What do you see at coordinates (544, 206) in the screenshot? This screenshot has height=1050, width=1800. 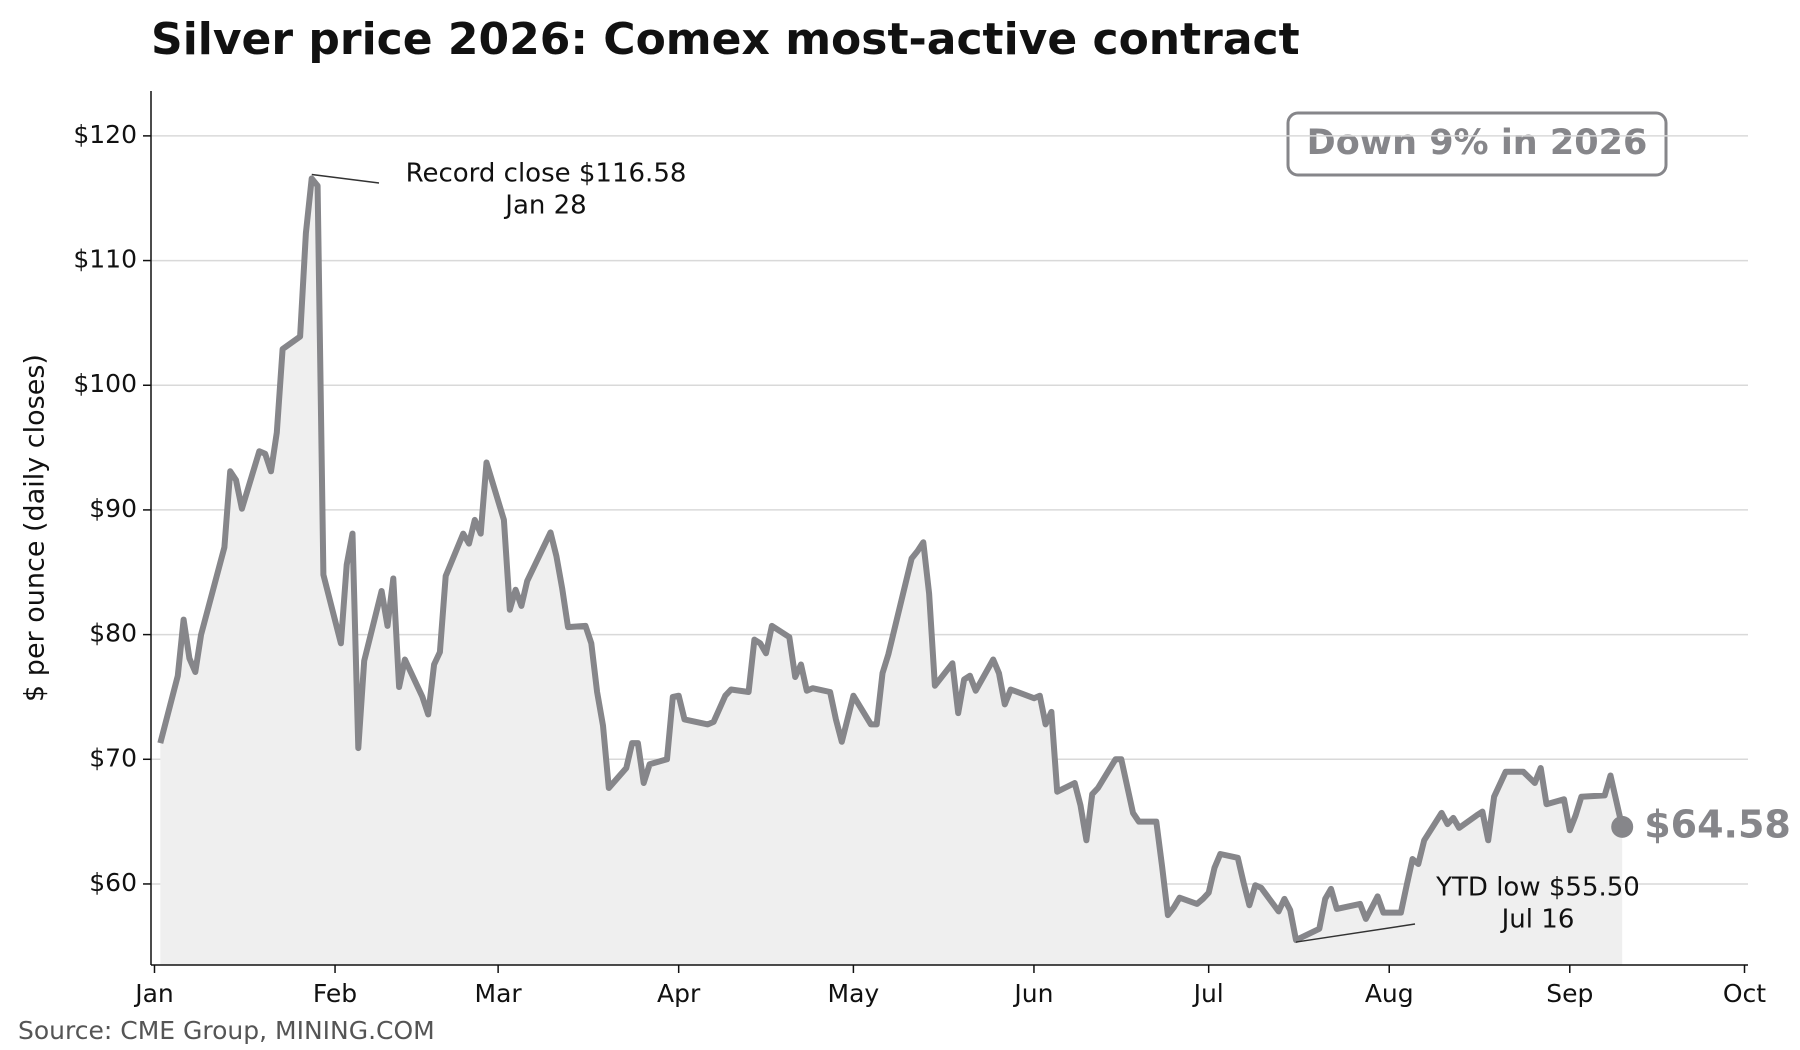 I see `annotation-text: Jan 28` at bounding box center [544, 206].